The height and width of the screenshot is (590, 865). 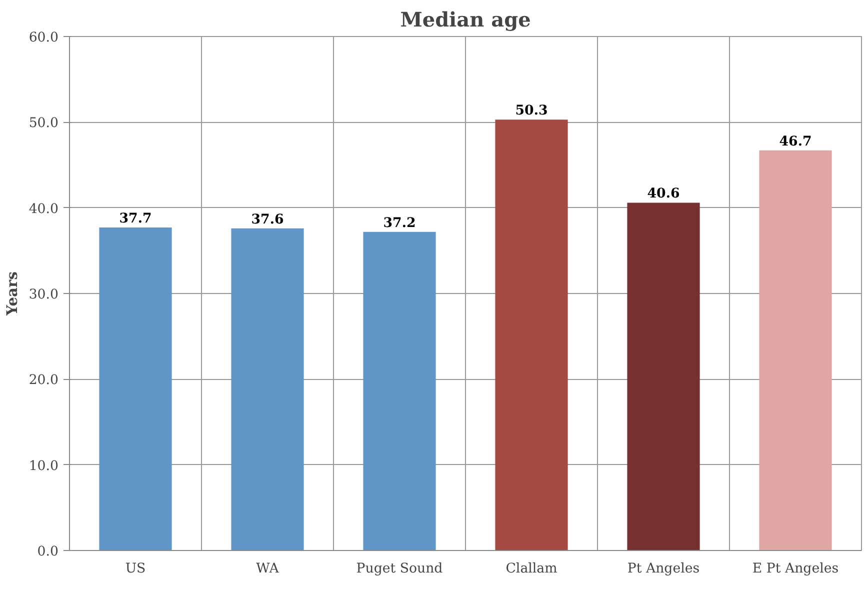 I want to click on y-tick-label: 50.0, so click(x=43, y=124).